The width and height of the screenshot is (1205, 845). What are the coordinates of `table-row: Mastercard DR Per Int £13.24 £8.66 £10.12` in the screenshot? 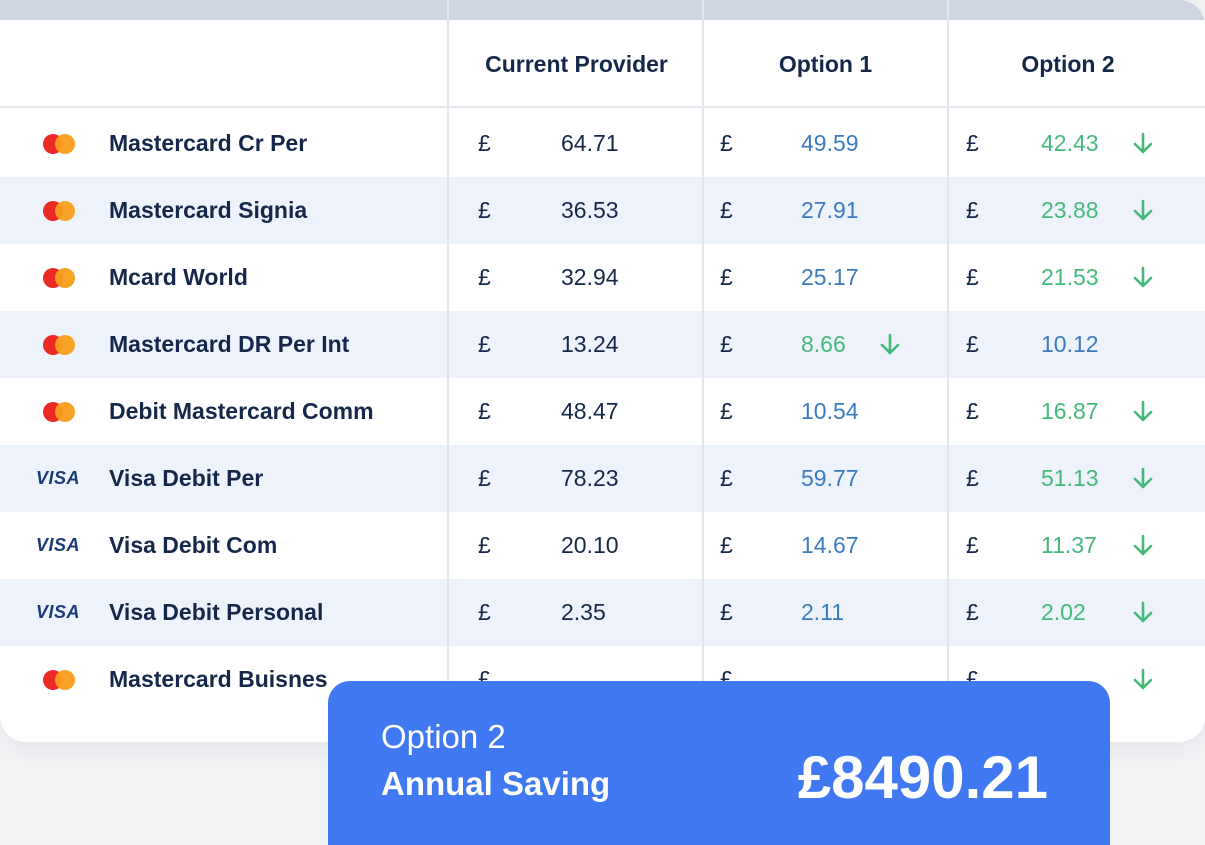 It's located at (602, 344).